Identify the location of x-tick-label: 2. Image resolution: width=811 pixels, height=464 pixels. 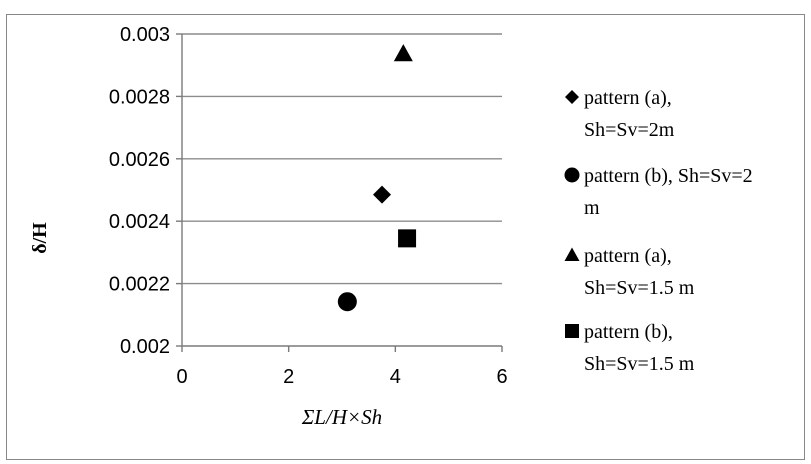
(288, 377).